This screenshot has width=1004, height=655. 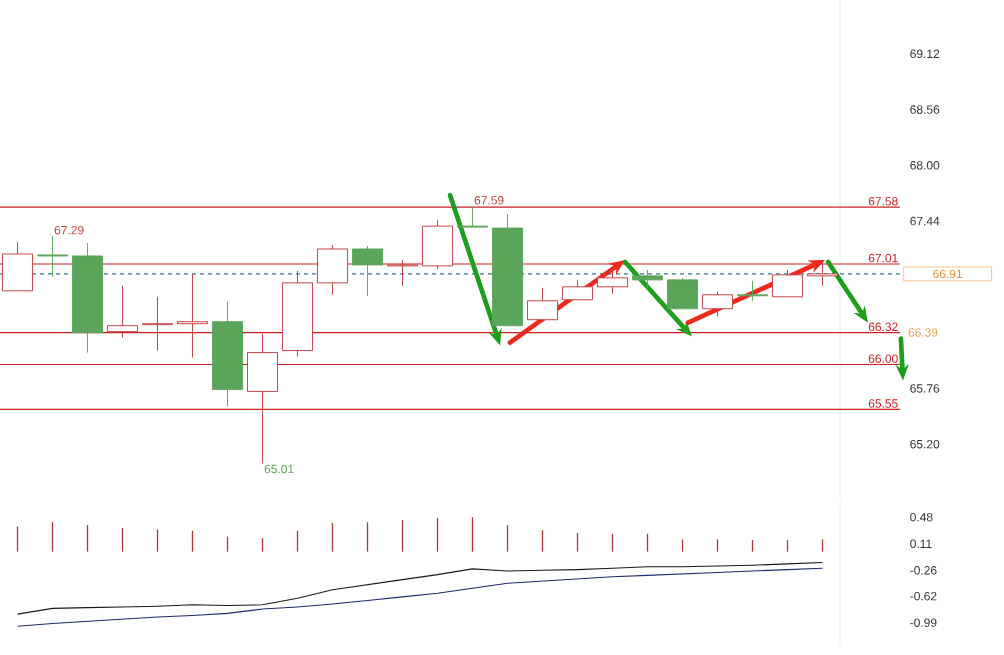 What do you see at coordinates (883, 327) in the screenshot?
I see `ref-line-label: 66.32` at bounding box center [883, 327].